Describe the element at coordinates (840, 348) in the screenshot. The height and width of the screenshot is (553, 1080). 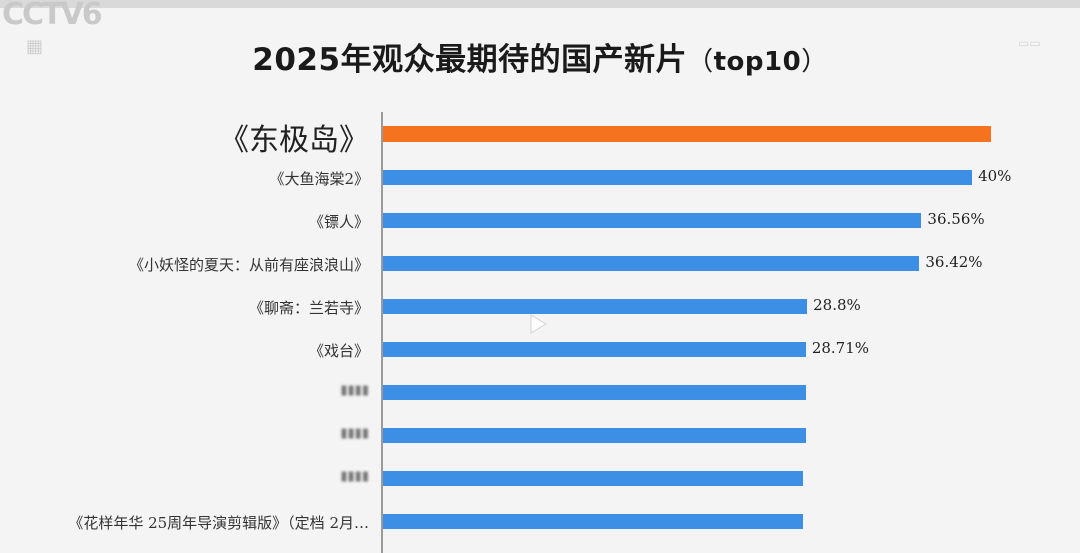
I see `value-label: 28.71%` at that location.